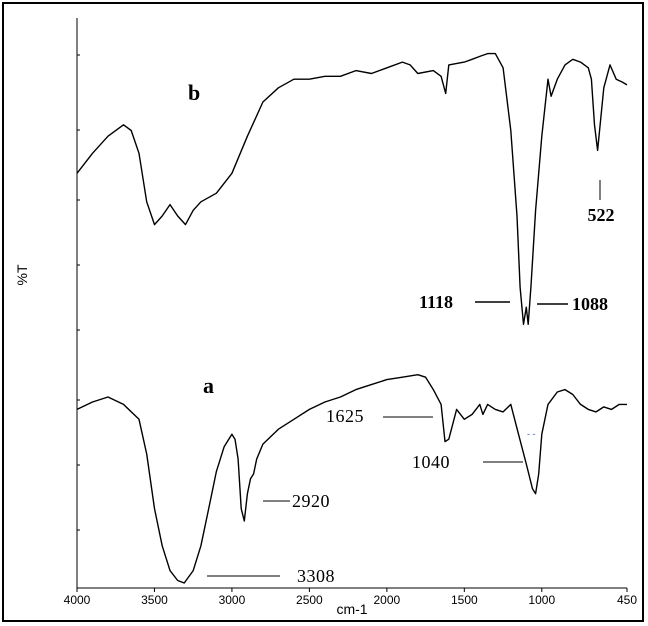 The height and width of the screenshot is (626, 648). I want to click on y-axis-ticks, so click(78, 292).